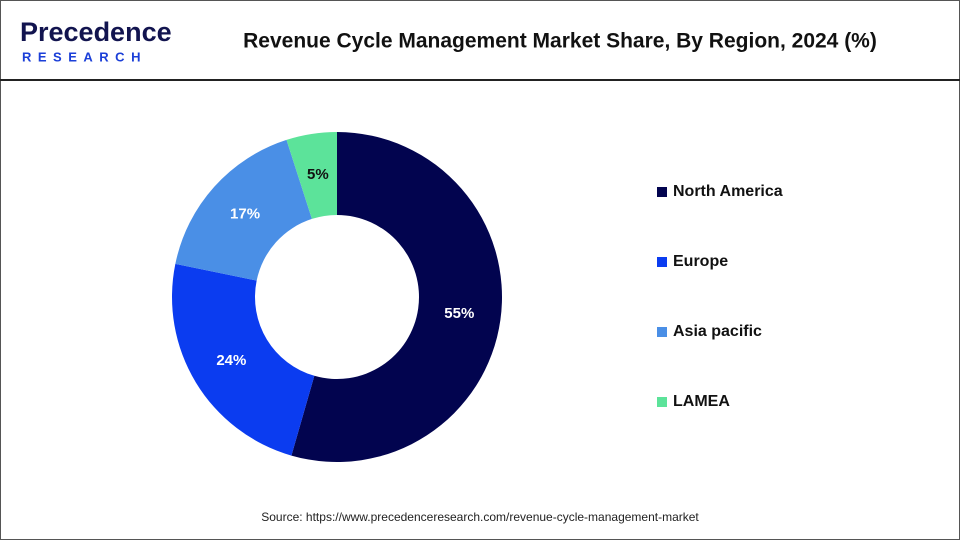  What do you see at coordinates (96, 32) in the screenshot?
I see `logo-top: Precedence` at bounding box center [96, 32].